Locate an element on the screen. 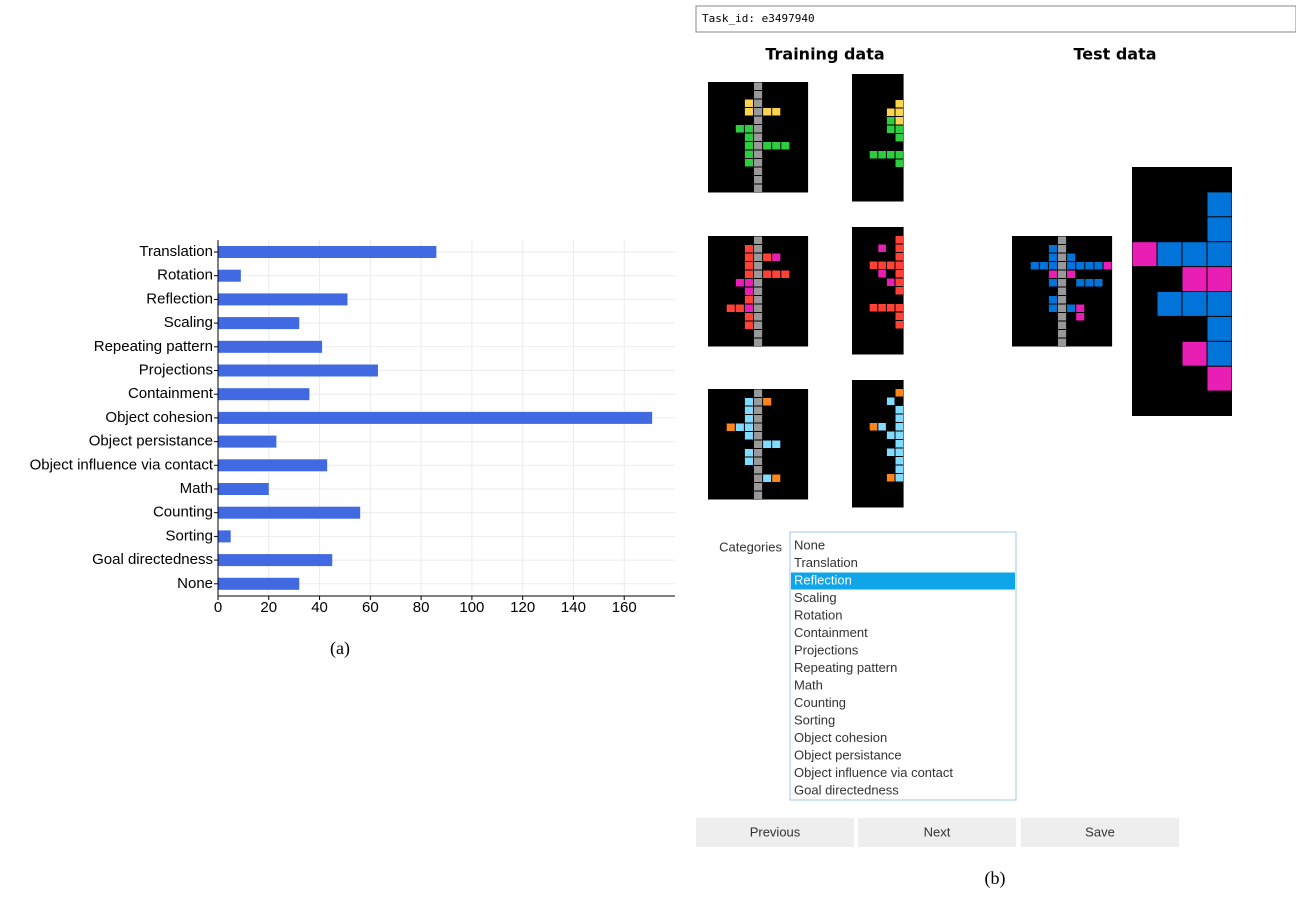  category-option: Object influence via contact is located at coordinates (873, 772).